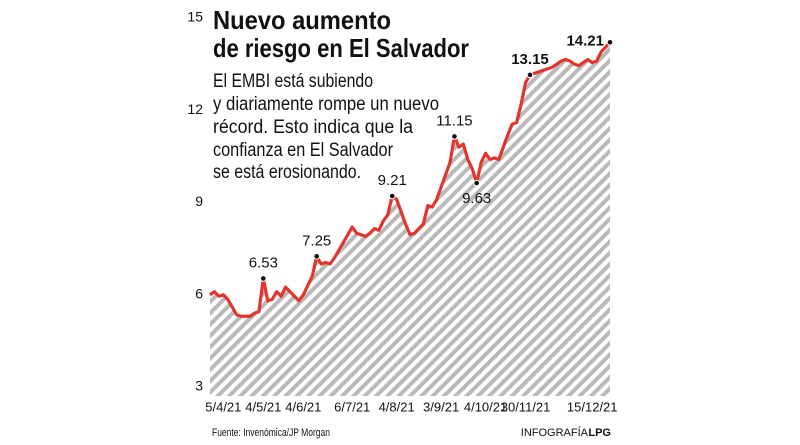 The width and height of the screenshot is (800, 445). I want to click on subtitle: confianza en El Salvador, so click(303, 150).